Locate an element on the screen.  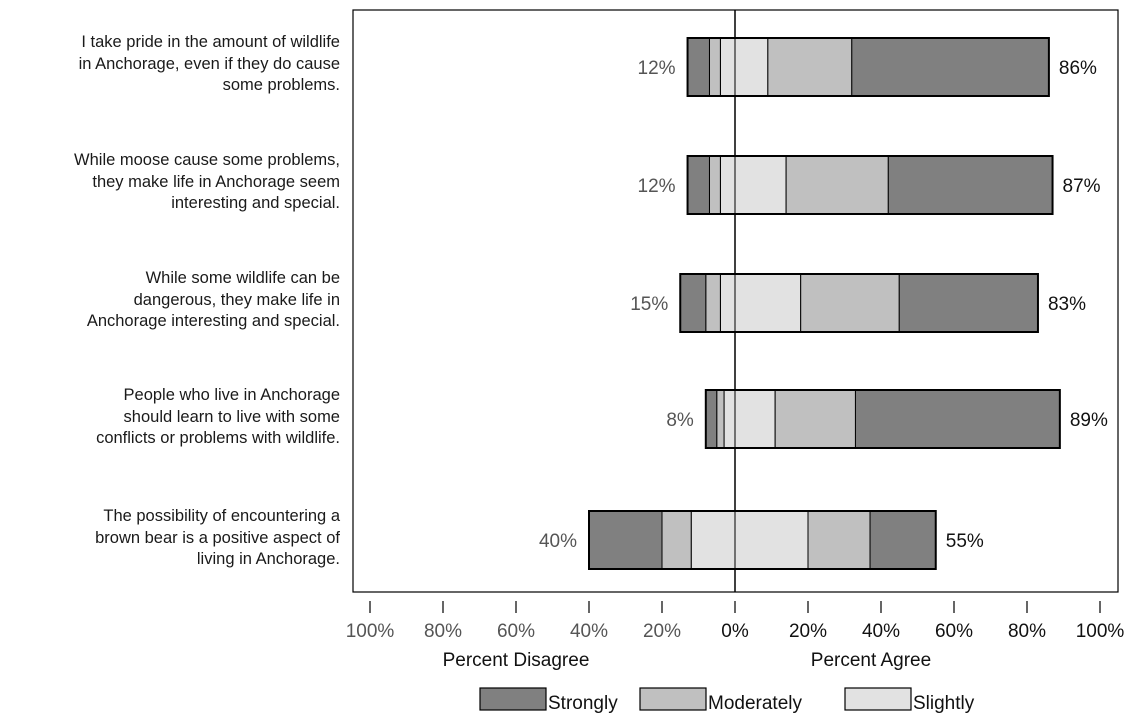
legend-label: Strongly is located at coordinates (583, 703).